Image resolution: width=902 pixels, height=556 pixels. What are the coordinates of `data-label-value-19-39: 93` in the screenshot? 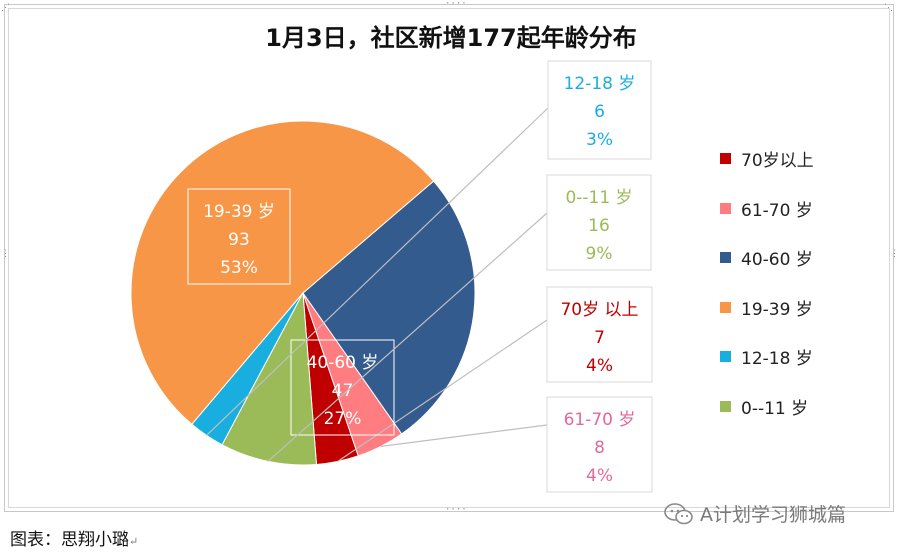 It's located at (239, 240).